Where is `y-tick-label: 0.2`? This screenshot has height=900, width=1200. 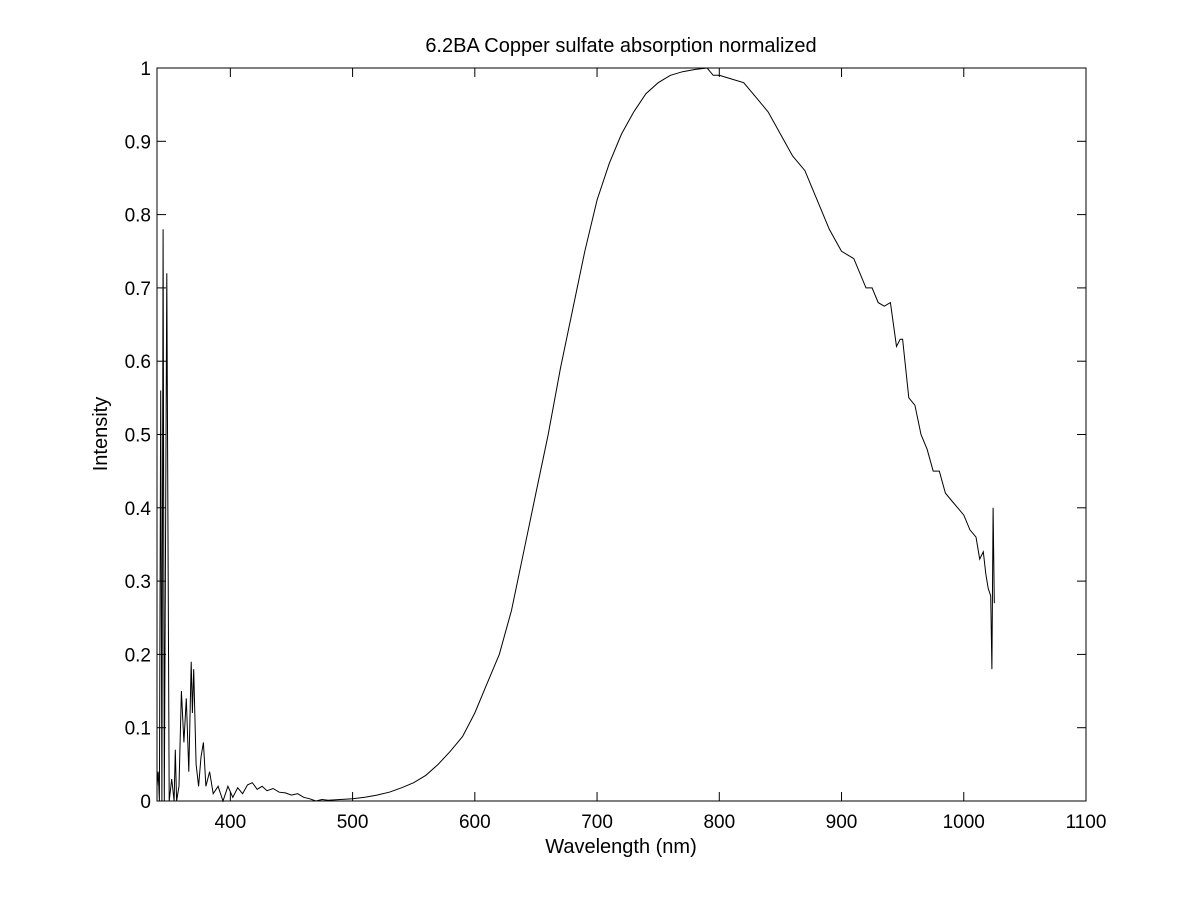
y-tick-label: 0.2 is located at coordinates (138, 655).